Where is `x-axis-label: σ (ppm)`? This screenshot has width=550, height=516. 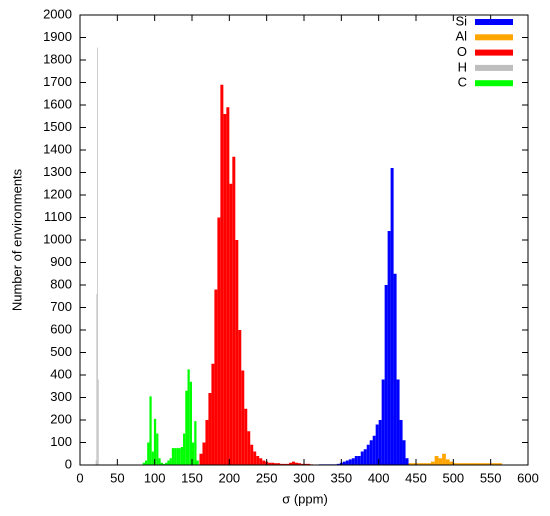 x-axis-label: σ (ppm) is located at coordinates (305, 498).